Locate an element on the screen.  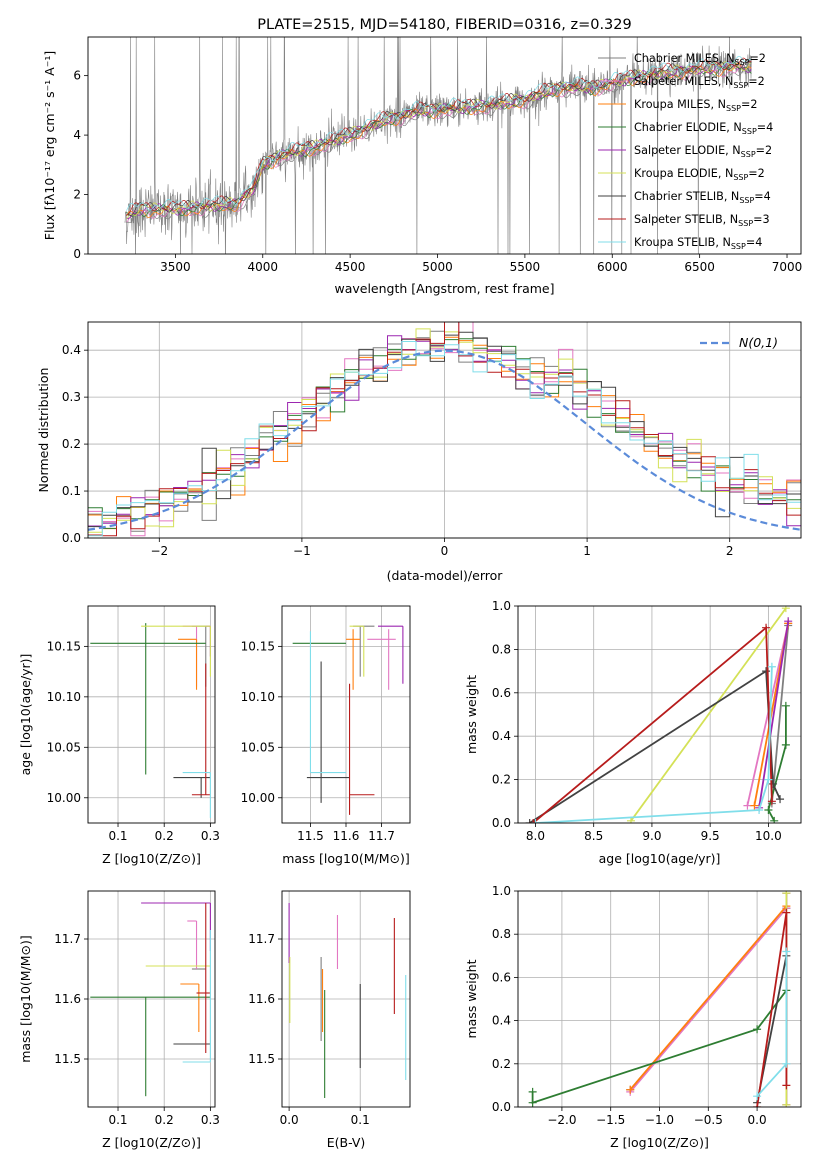
x-tick-label: 11.5 is located at coordinates (310, 836).